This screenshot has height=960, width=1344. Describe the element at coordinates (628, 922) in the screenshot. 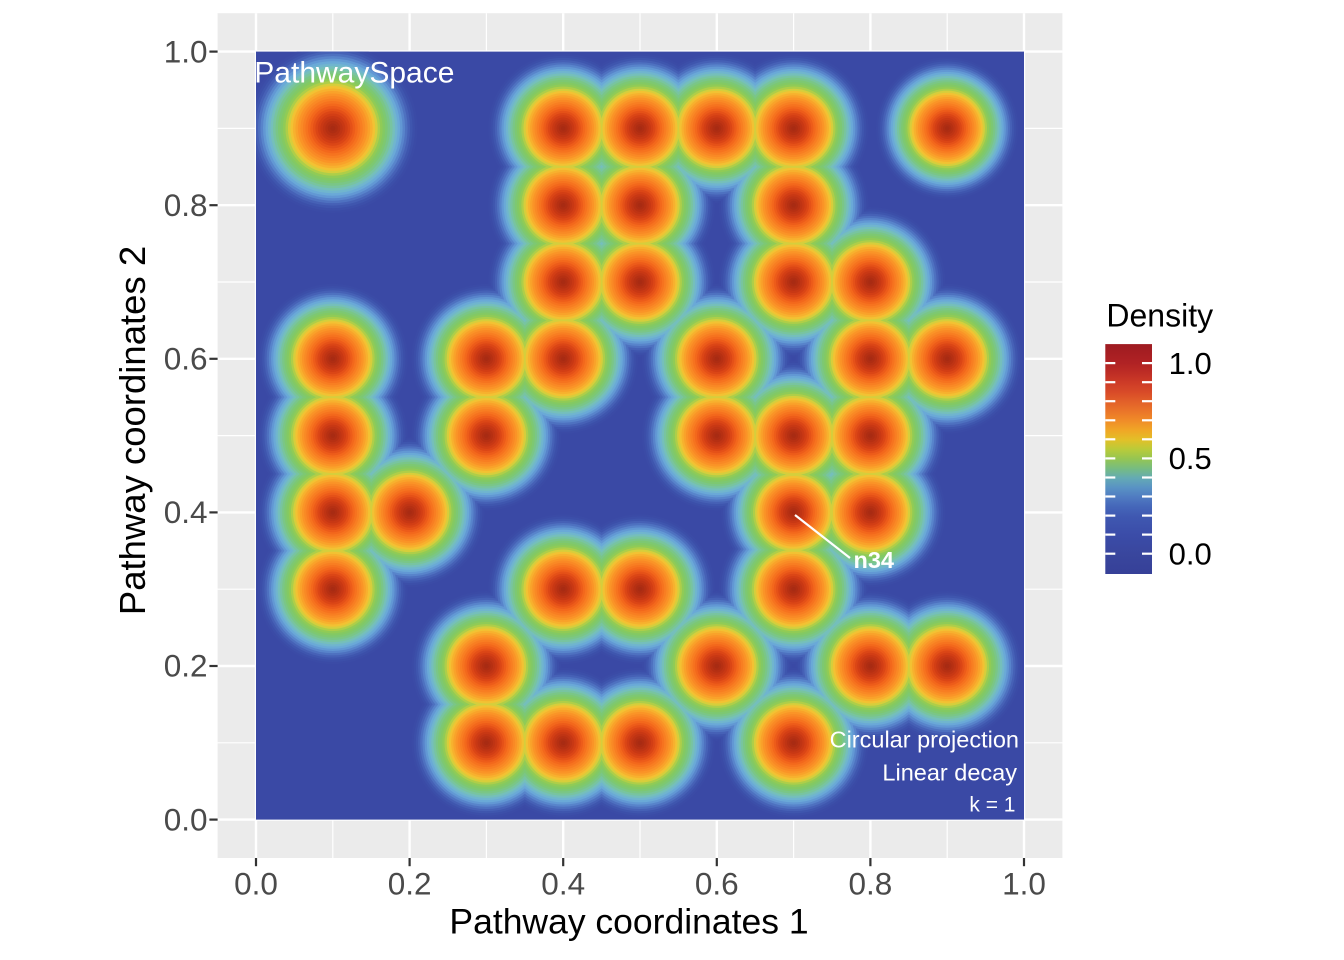

I see `svg-text: Pathway coordinates 1` at that location.